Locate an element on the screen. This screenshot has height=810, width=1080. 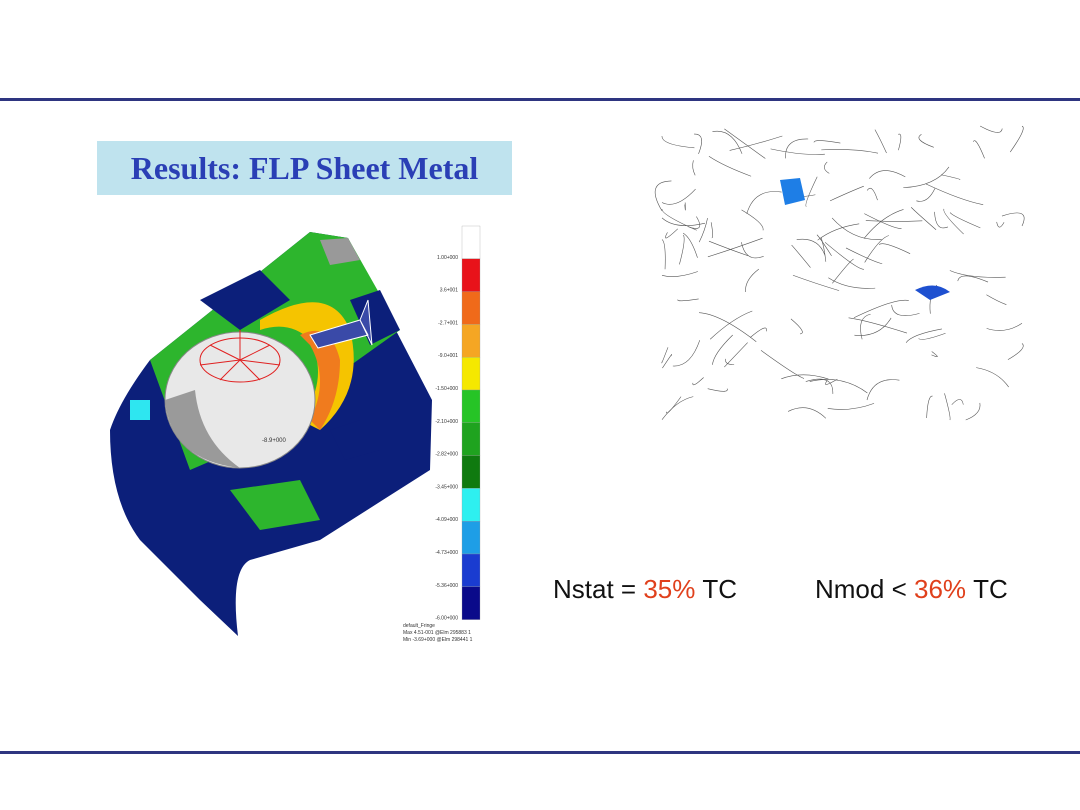
legend-label: 1.00+000 is located at coordinates (447, 258).